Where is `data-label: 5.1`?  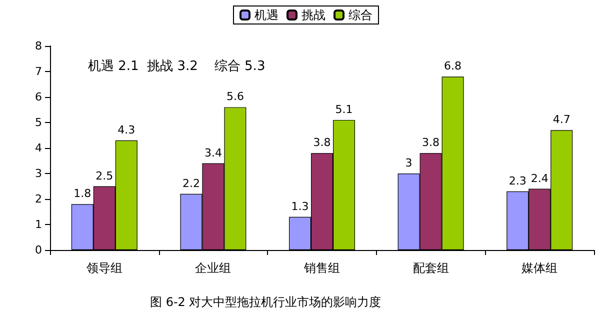 data-label: 5.1 is located at coordinates (344, 109).